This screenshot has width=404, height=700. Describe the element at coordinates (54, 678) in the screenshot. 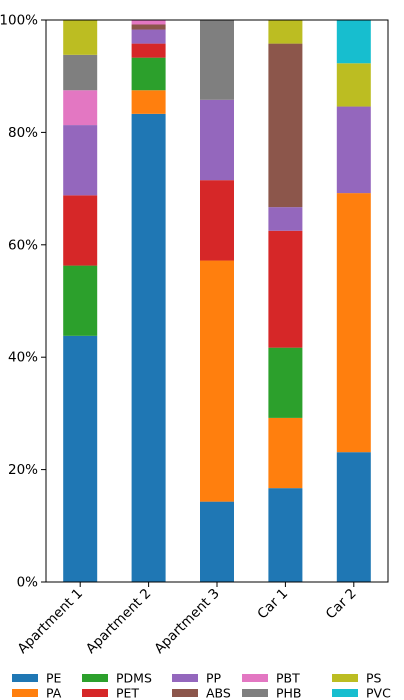

I see `legend-label-pe: PE` at that location.